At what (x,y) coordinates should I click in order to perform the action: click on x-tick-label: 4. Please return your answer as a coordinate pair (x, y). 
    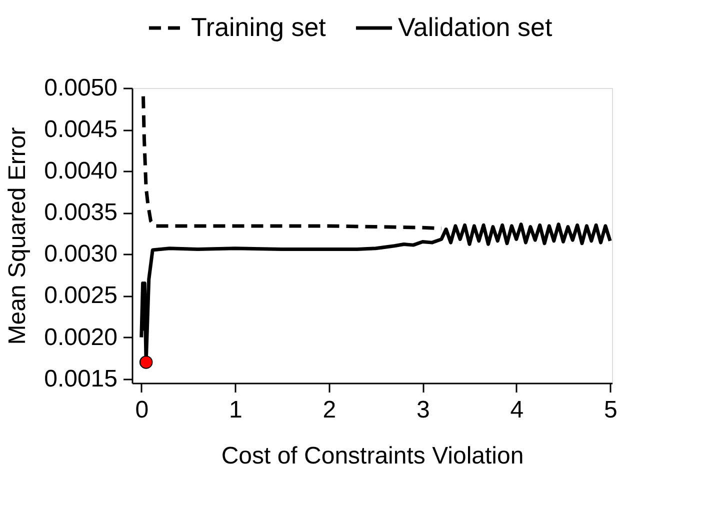
    Looking at the image, I should click on (517, 410).